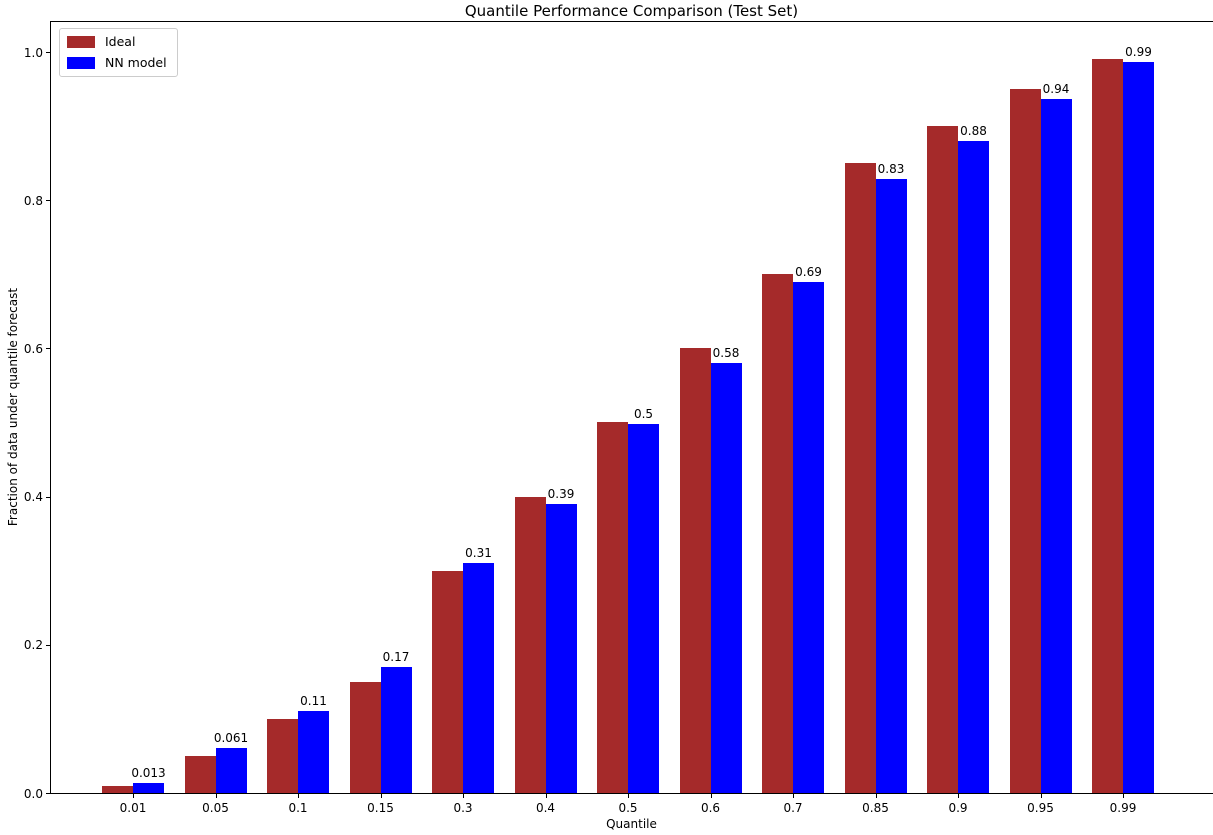 The height and width of the screenshot is (835, 1213). What do you see at coordinates (282, 756) in the screenshot?
I see `bar-ideal-0.1` at bounding box center [282, 756].